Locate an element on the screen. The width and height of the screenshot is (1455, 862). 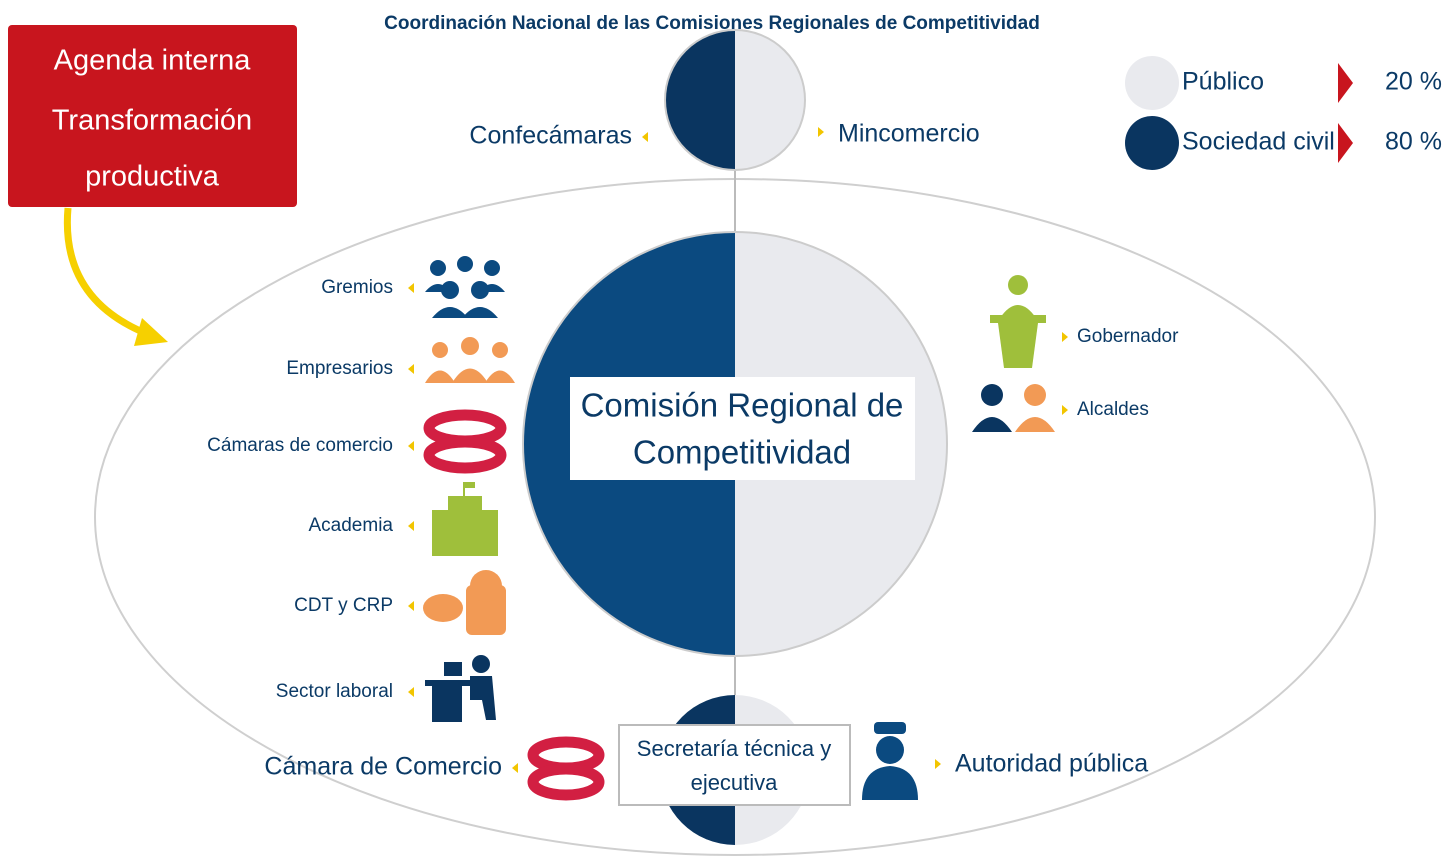
member-label: Academia is located at coordinates (351, 525).